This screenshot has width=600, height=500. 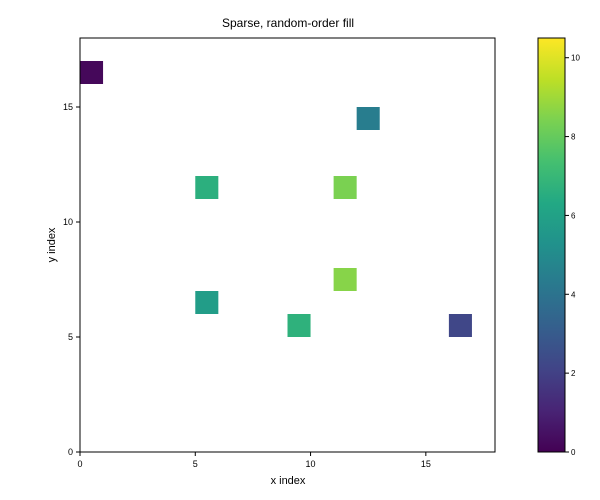 What do you see at coordinates (288, 481) in the screenshot?
I see `x-axis-label: x index` at bounding box center [288, 481].